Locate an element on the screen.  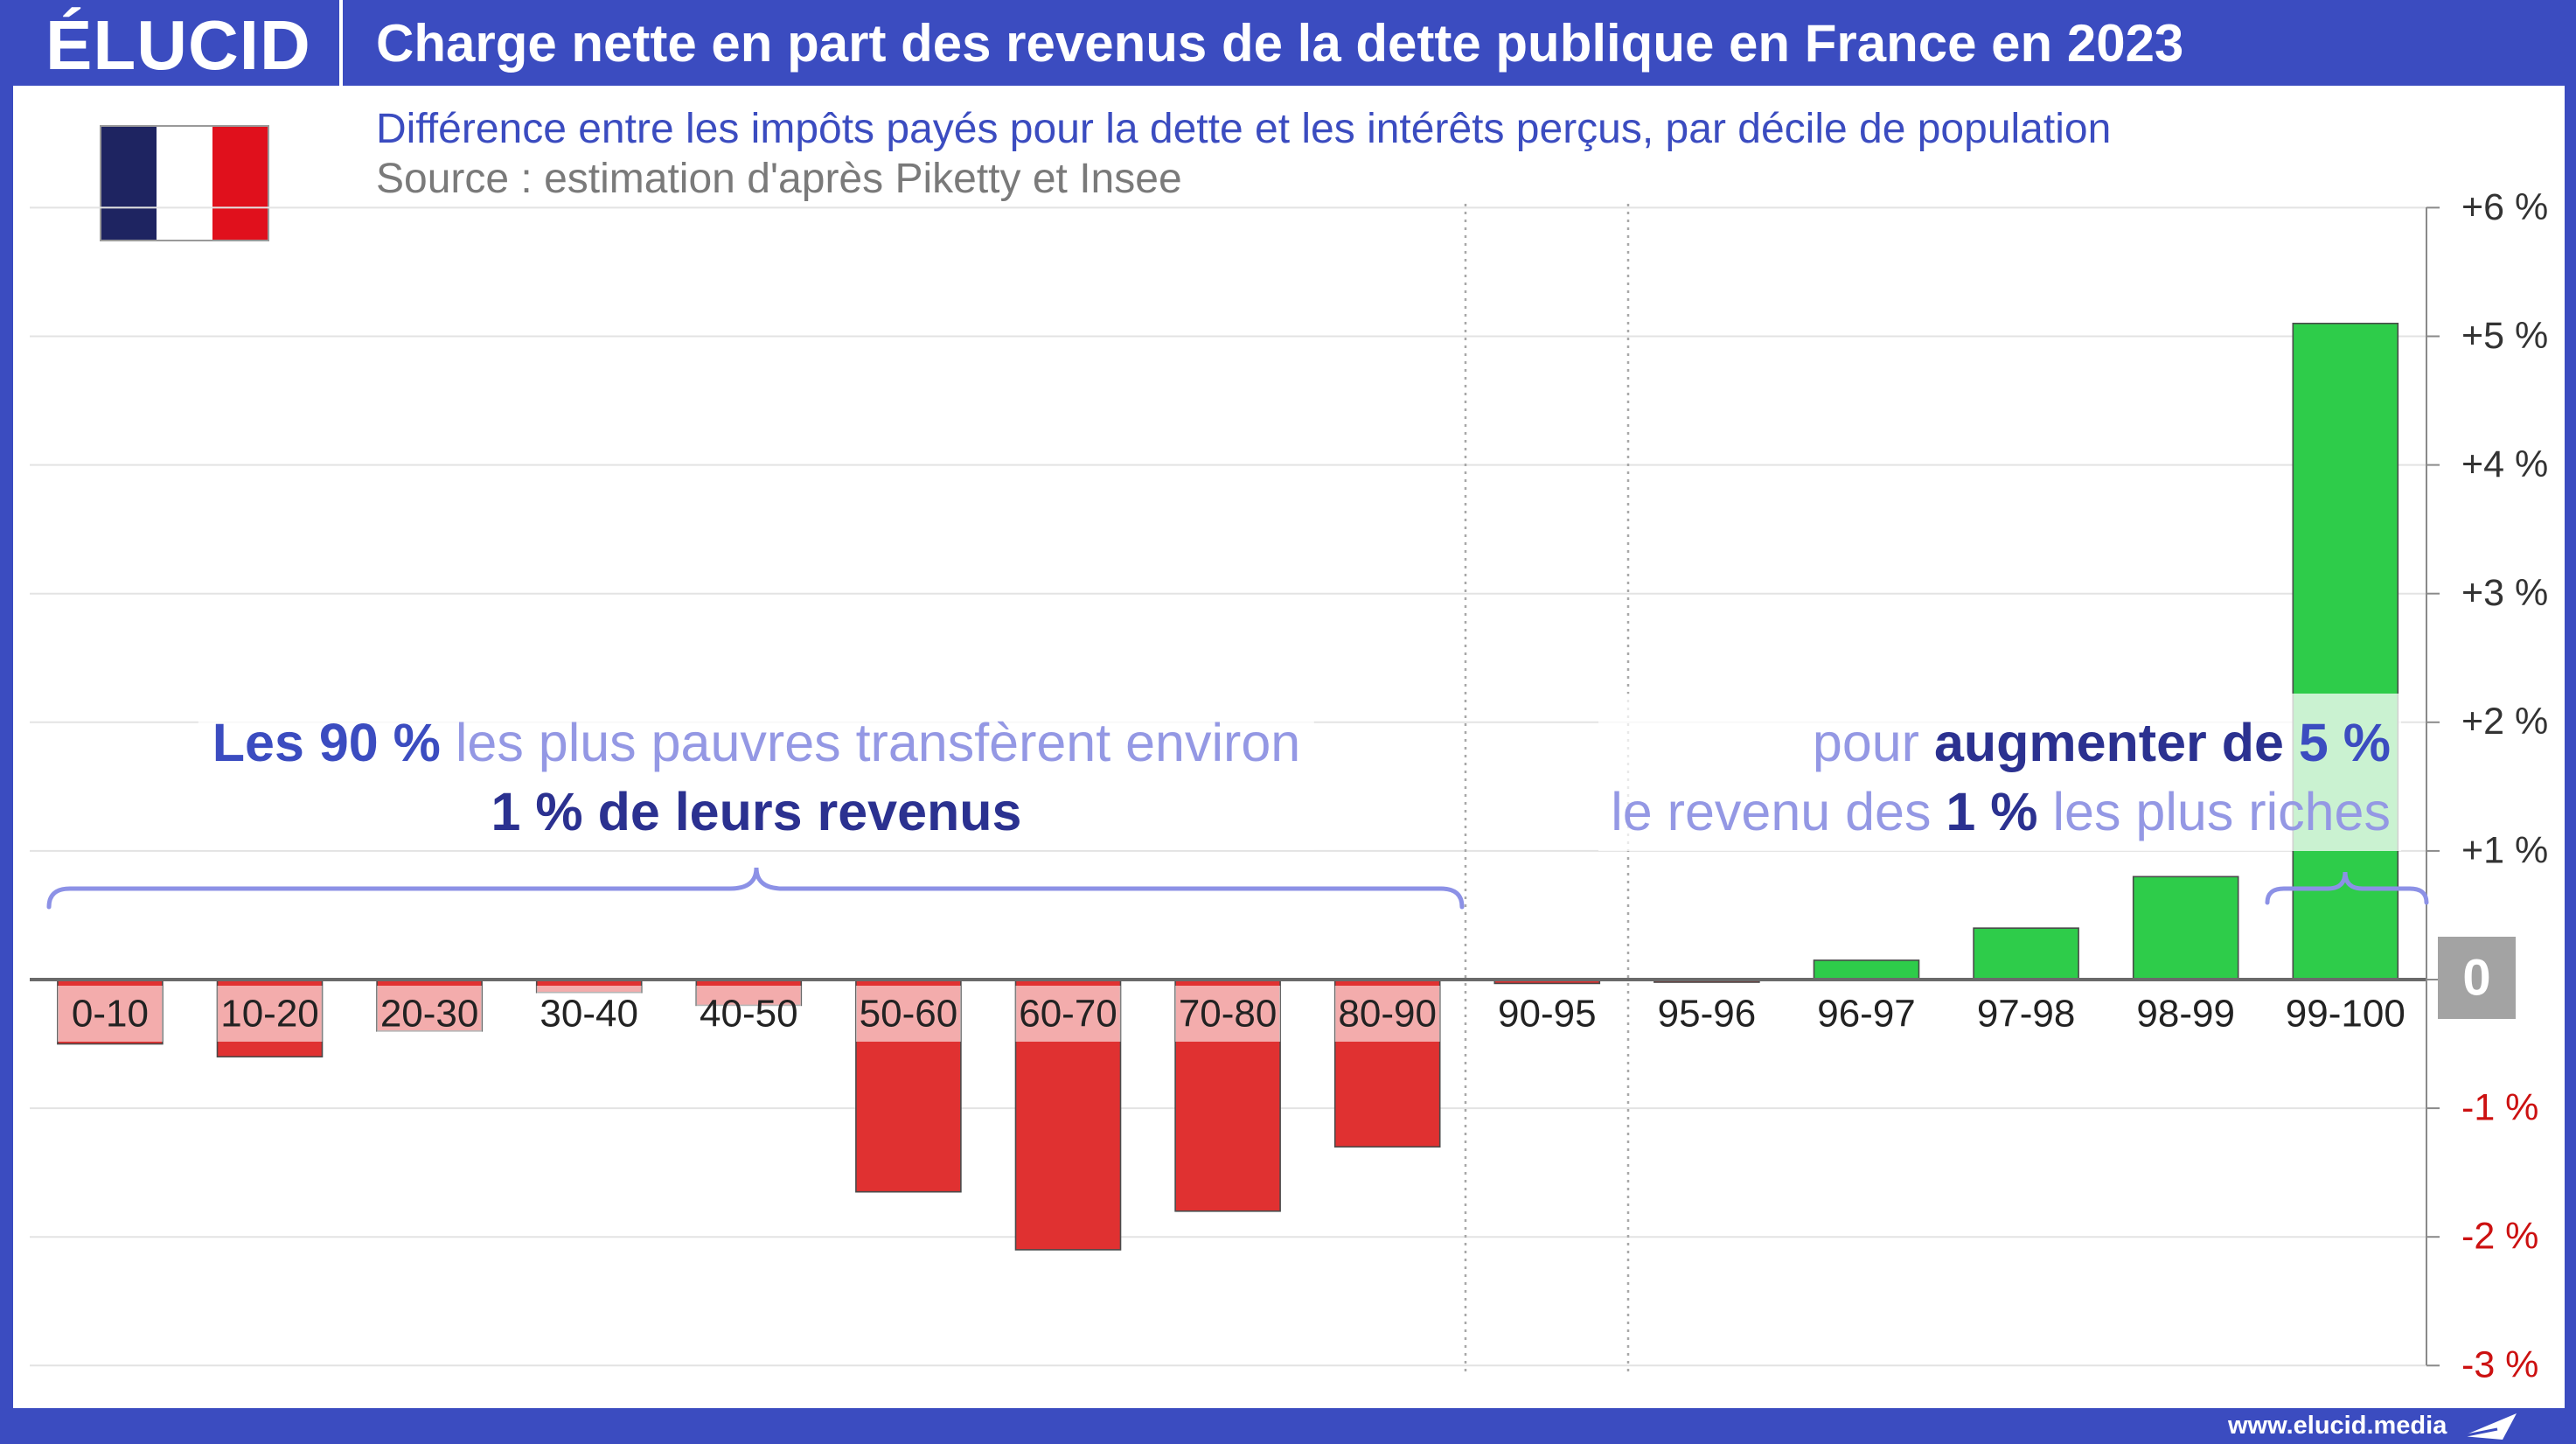
category-label: 0-10 is located at coordinates (110, 1015).